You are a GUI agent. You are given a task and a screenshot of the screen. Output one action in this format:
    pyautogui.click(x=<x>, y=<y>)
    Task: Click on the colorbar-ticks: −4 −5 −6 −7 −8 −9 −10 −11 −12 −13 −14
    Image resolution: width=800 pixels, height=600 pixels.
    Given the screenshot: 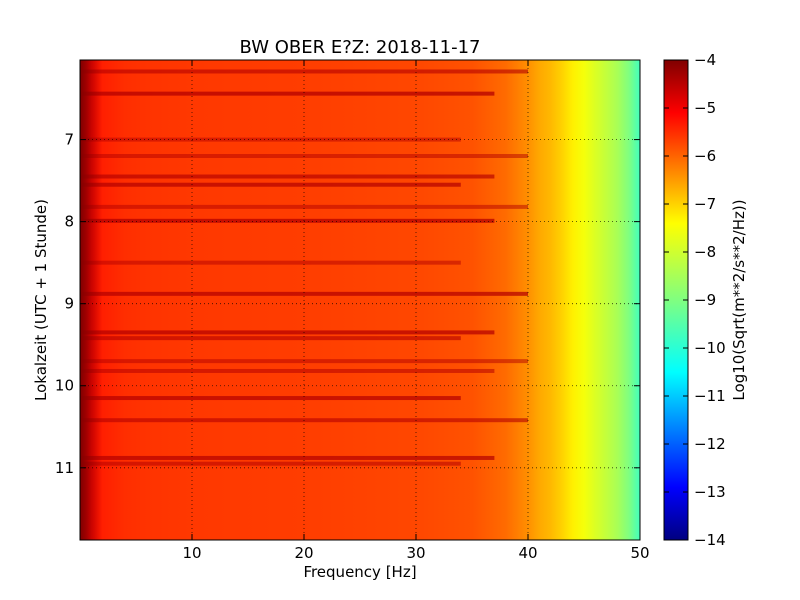 What is the action you would take?
    pyautogui.click(x=695, y=300)
    